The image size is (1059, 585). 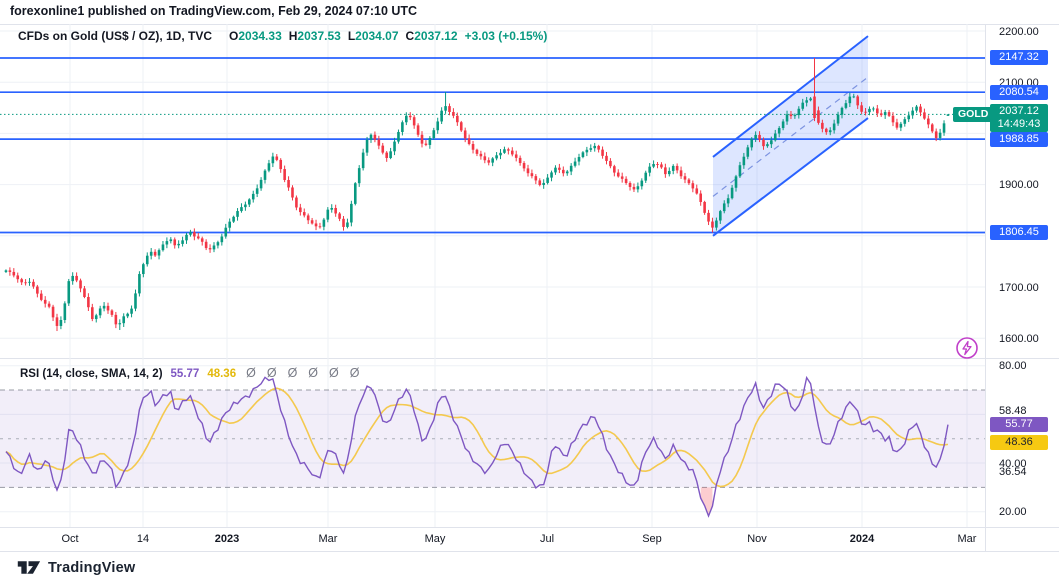 I want to click on price-axis-tick: 1900.00, so click(x=1019, y=185).